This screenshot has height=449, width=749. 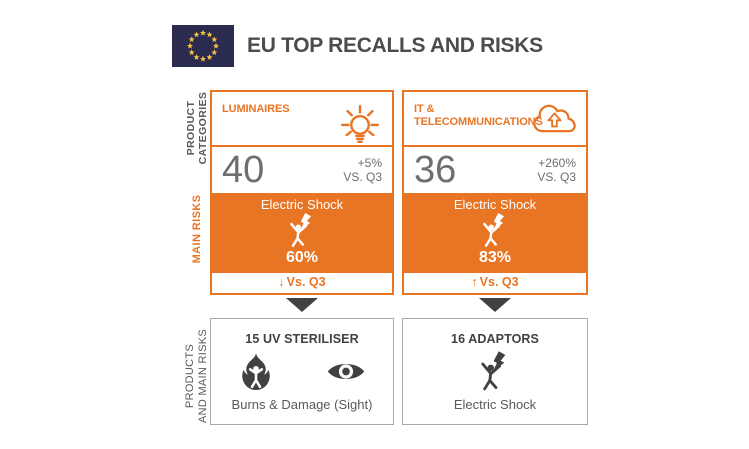 What do you see at coordinates (302, 170) in the screenshot?
I see `recall-count-row: 40 +5% VS. Q3` at bounding box center [302, 170].